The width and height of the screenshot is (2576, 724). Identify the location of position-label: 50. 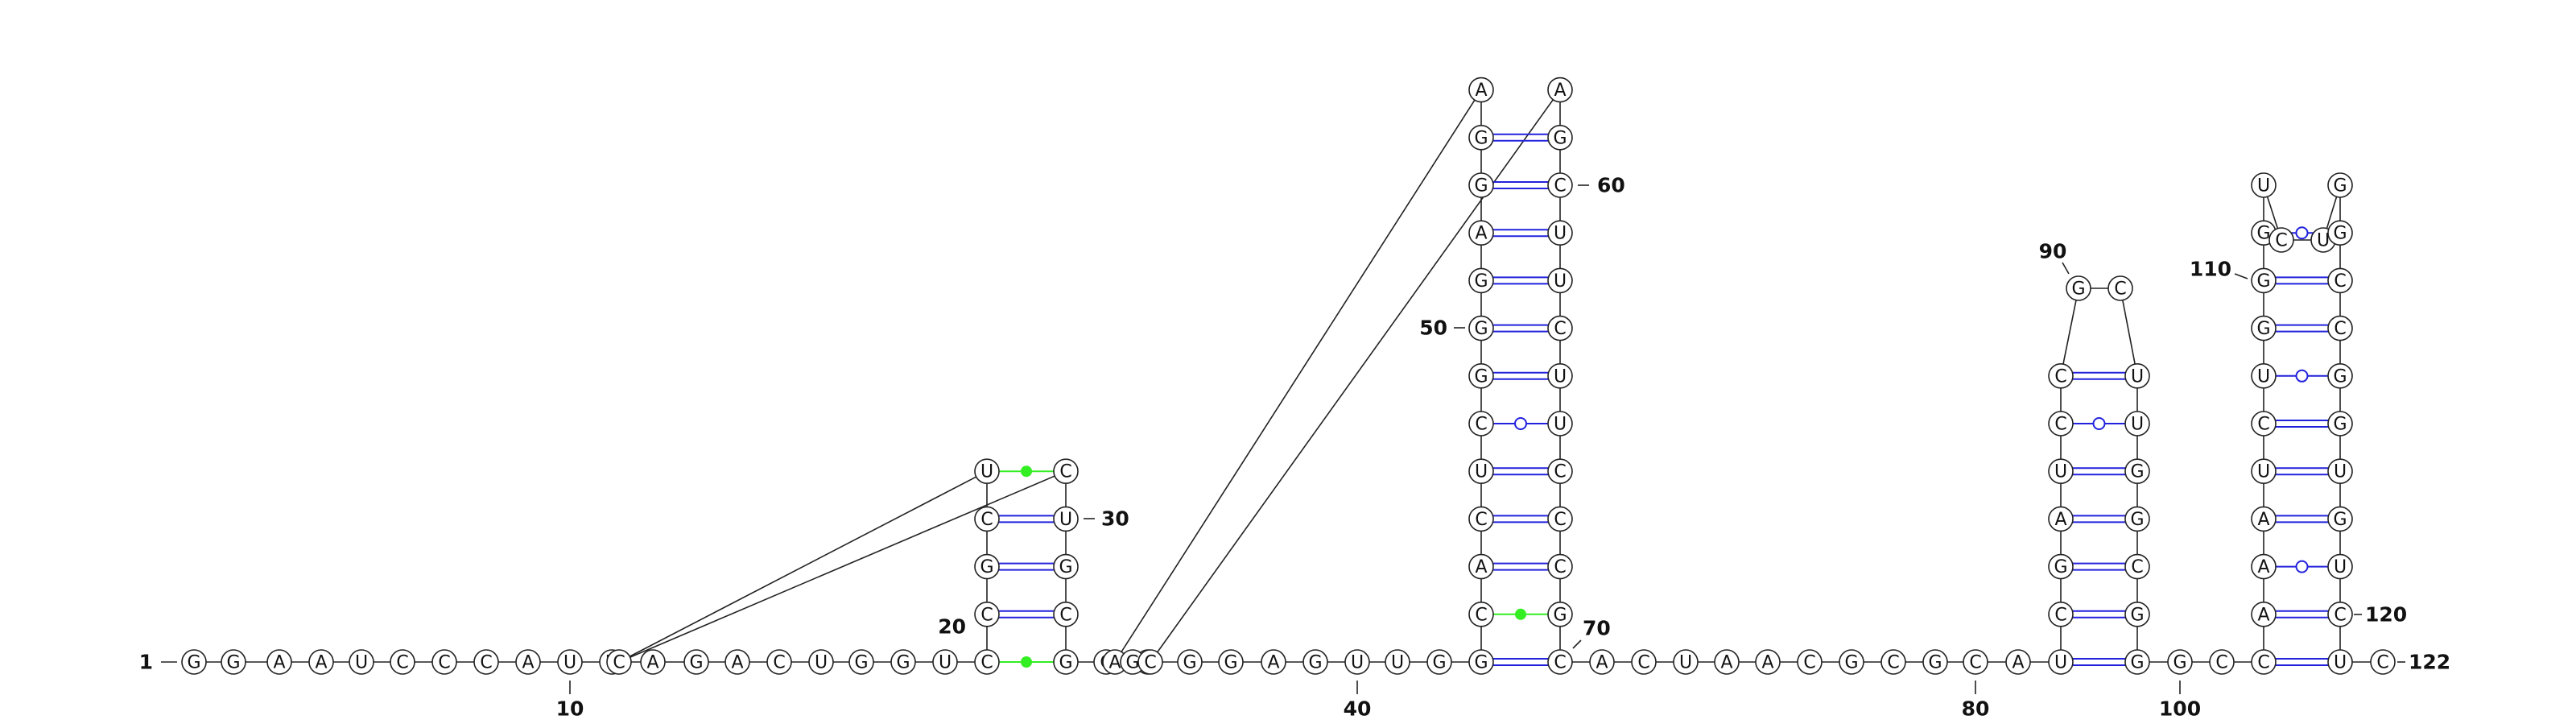
(1433, 328).